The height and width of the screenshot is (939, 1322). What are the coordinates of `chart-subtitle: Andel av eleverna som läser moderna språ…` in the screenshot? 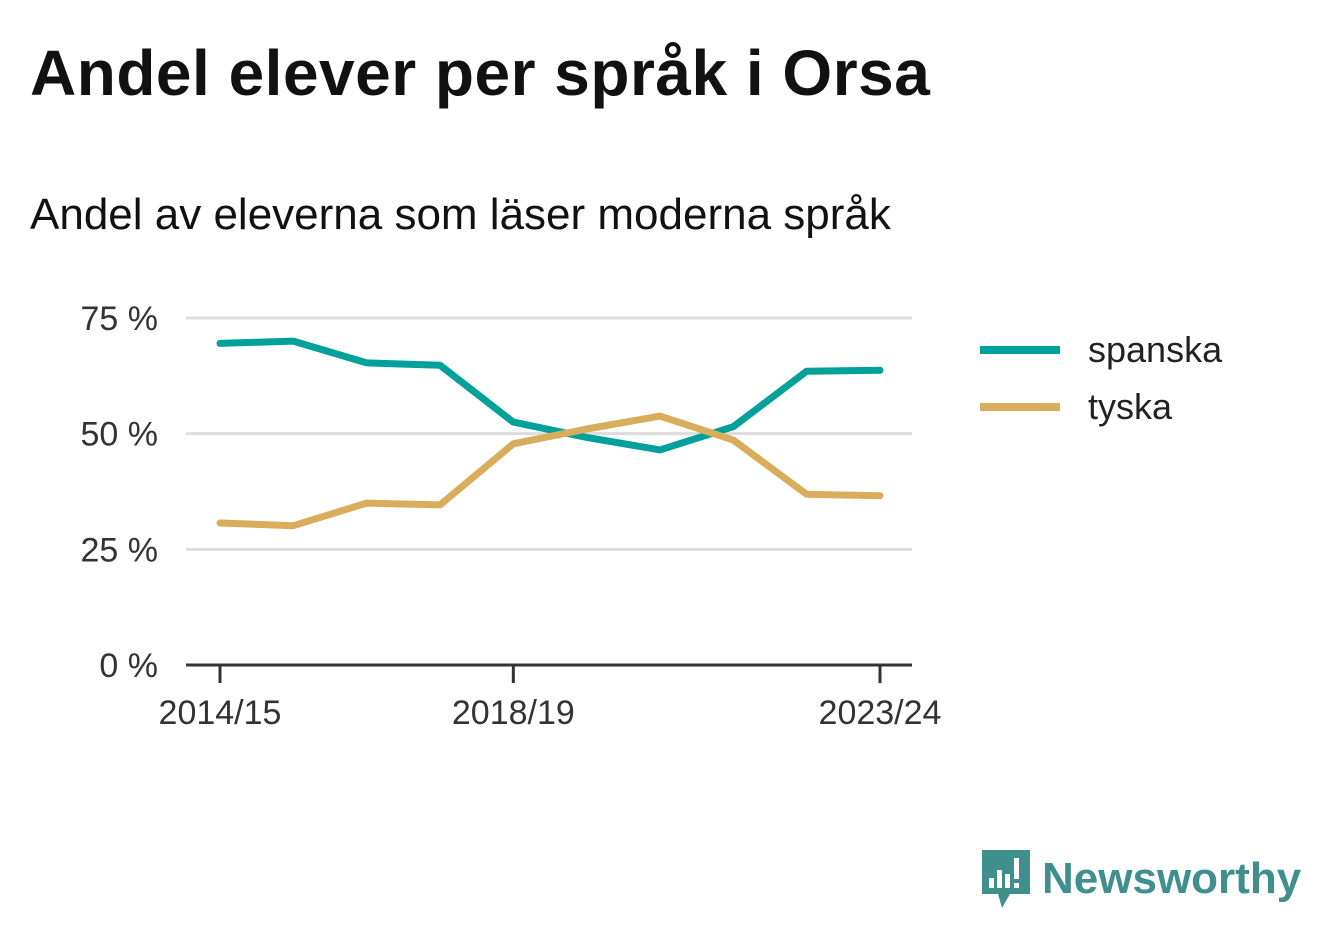 It's located at (460, 214).